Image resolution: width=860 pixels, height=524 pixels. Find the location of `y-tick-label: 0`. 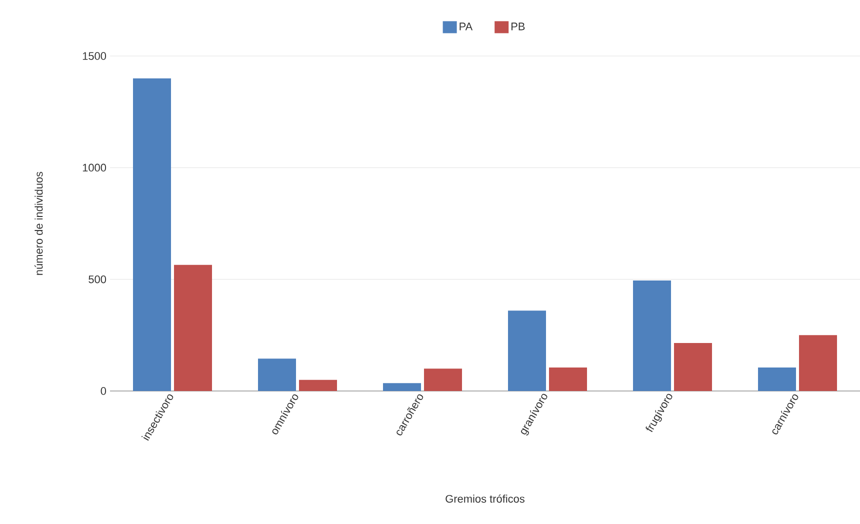

y-tick-label: 0 is located at coordinates (103, 391).